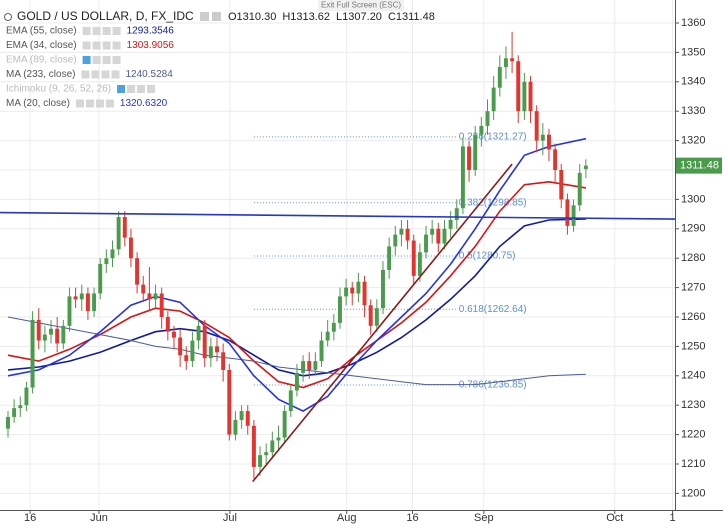 The width and height of the screenshot is (723, 526). Describe the element at coordinates (693, 82) in the screenshot. I see `y-tick-label: 1340` at that location.